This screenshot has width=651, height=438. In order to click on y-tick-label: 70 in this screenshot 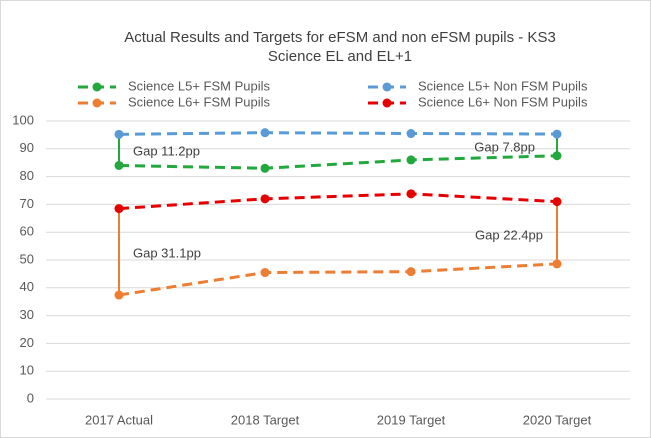, I will do `click(27, 203)`.